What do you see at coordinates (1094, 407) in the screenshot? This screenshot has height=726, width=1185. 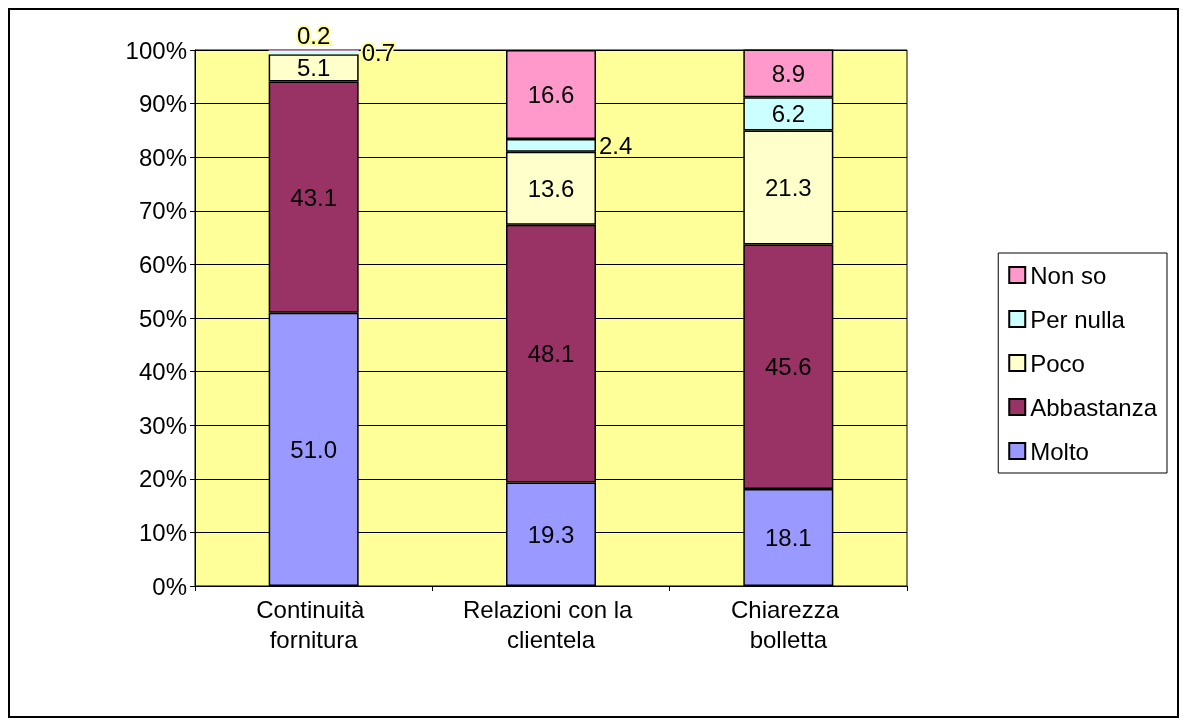 I see `legend-label: Abbastanza` at bounding box center [1094, 407].